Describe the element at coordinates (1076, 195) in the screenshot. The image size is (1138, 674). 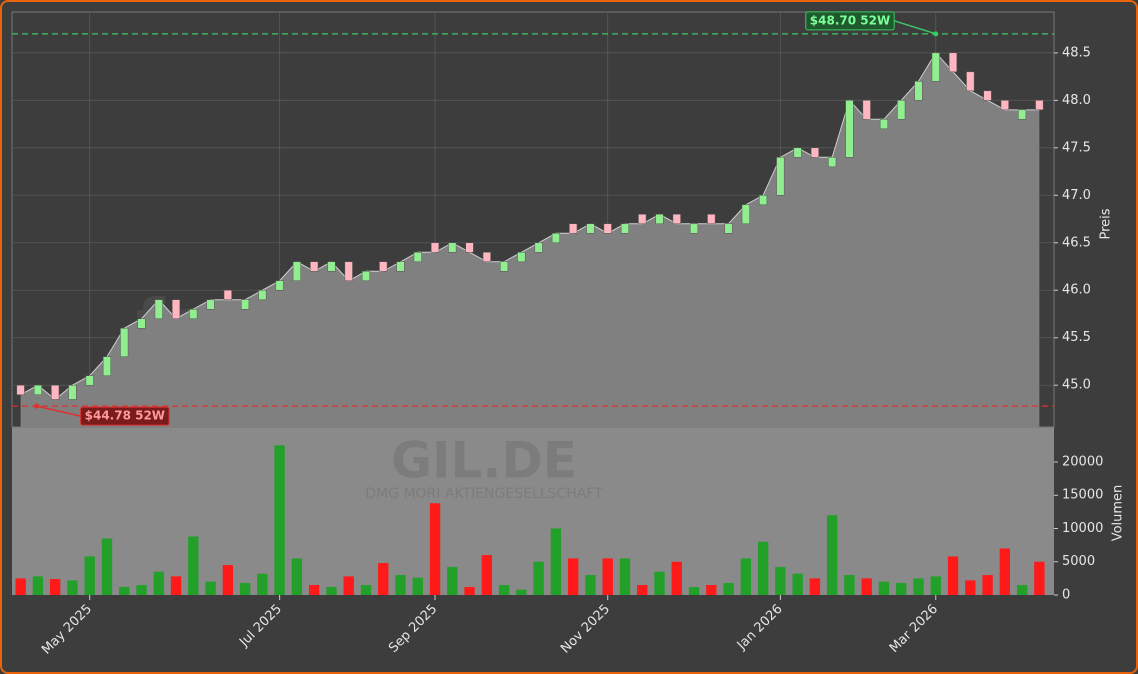
I see `y-tick-label: 47.0` at that location.